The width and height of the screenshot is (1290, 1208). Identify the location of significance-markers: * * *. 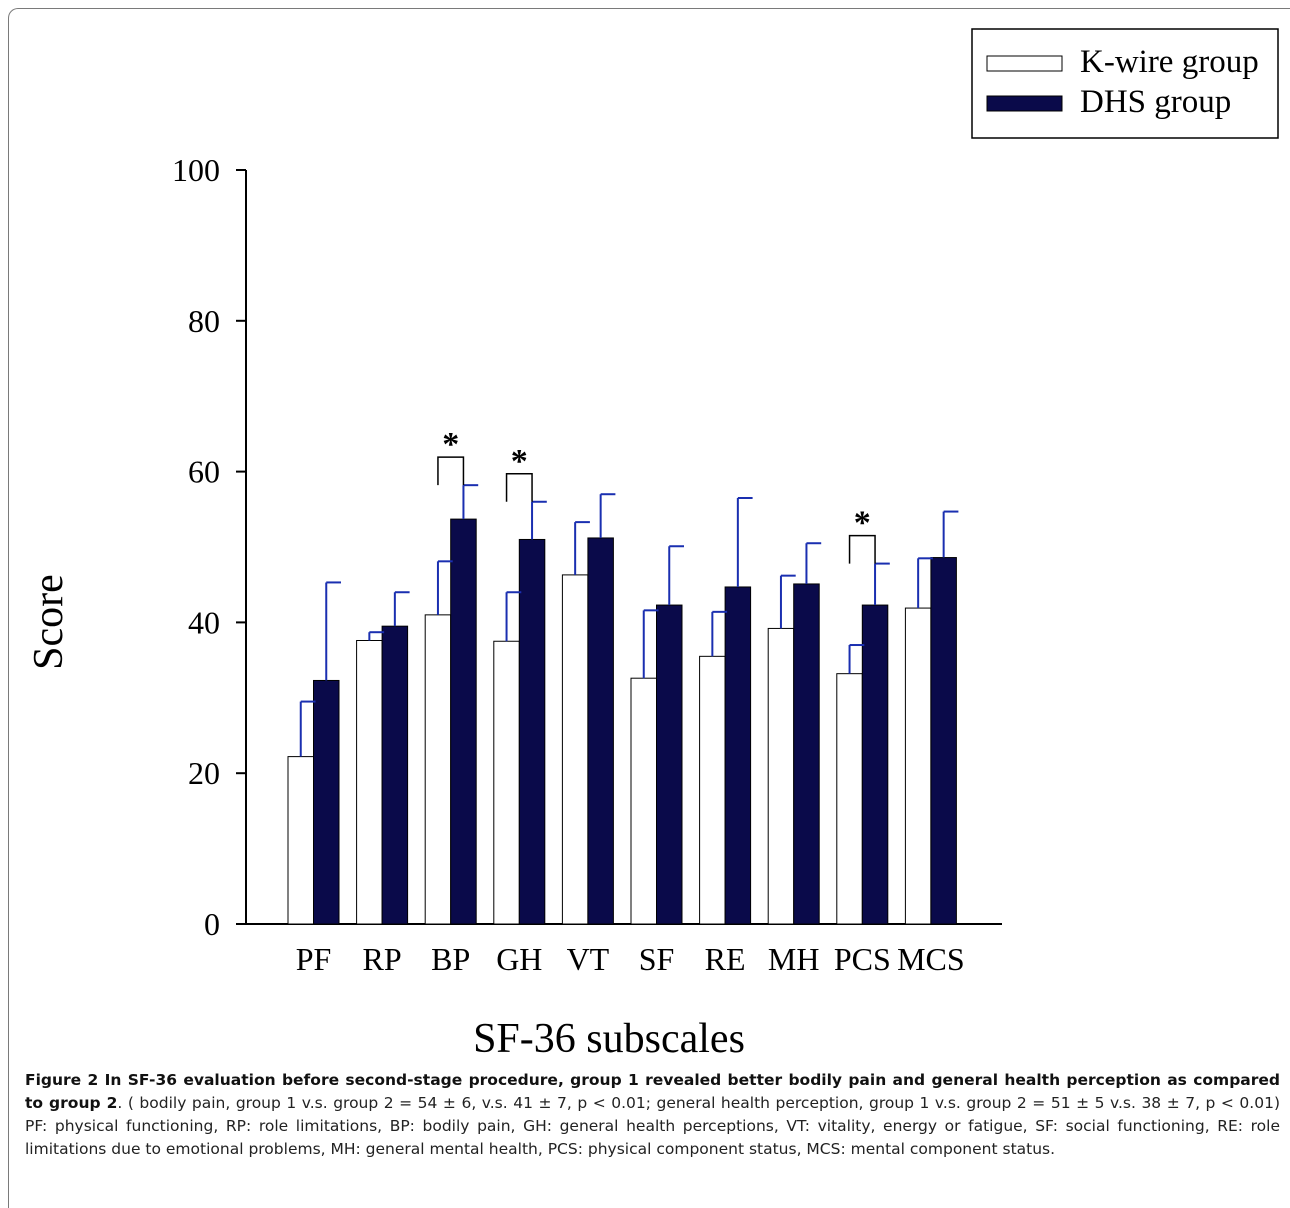
(656, 495).